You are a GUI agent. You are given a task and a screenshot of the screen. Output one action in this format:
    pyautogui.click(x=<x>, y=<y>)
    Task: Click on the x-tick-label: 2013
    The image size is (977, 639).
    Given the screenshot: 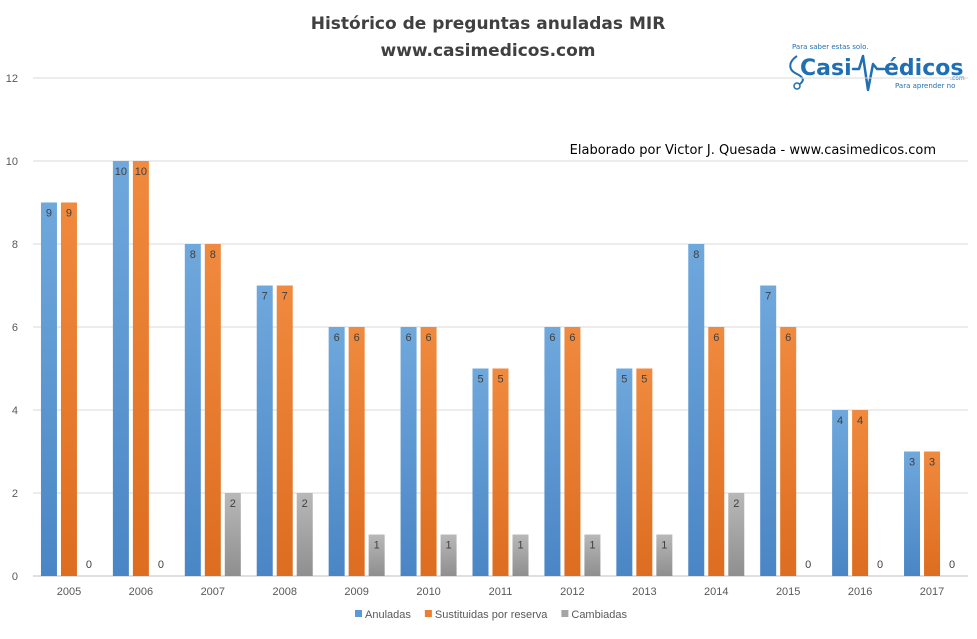 What is the action you would take?
    pyautogui.click(x=644, y=592)
    